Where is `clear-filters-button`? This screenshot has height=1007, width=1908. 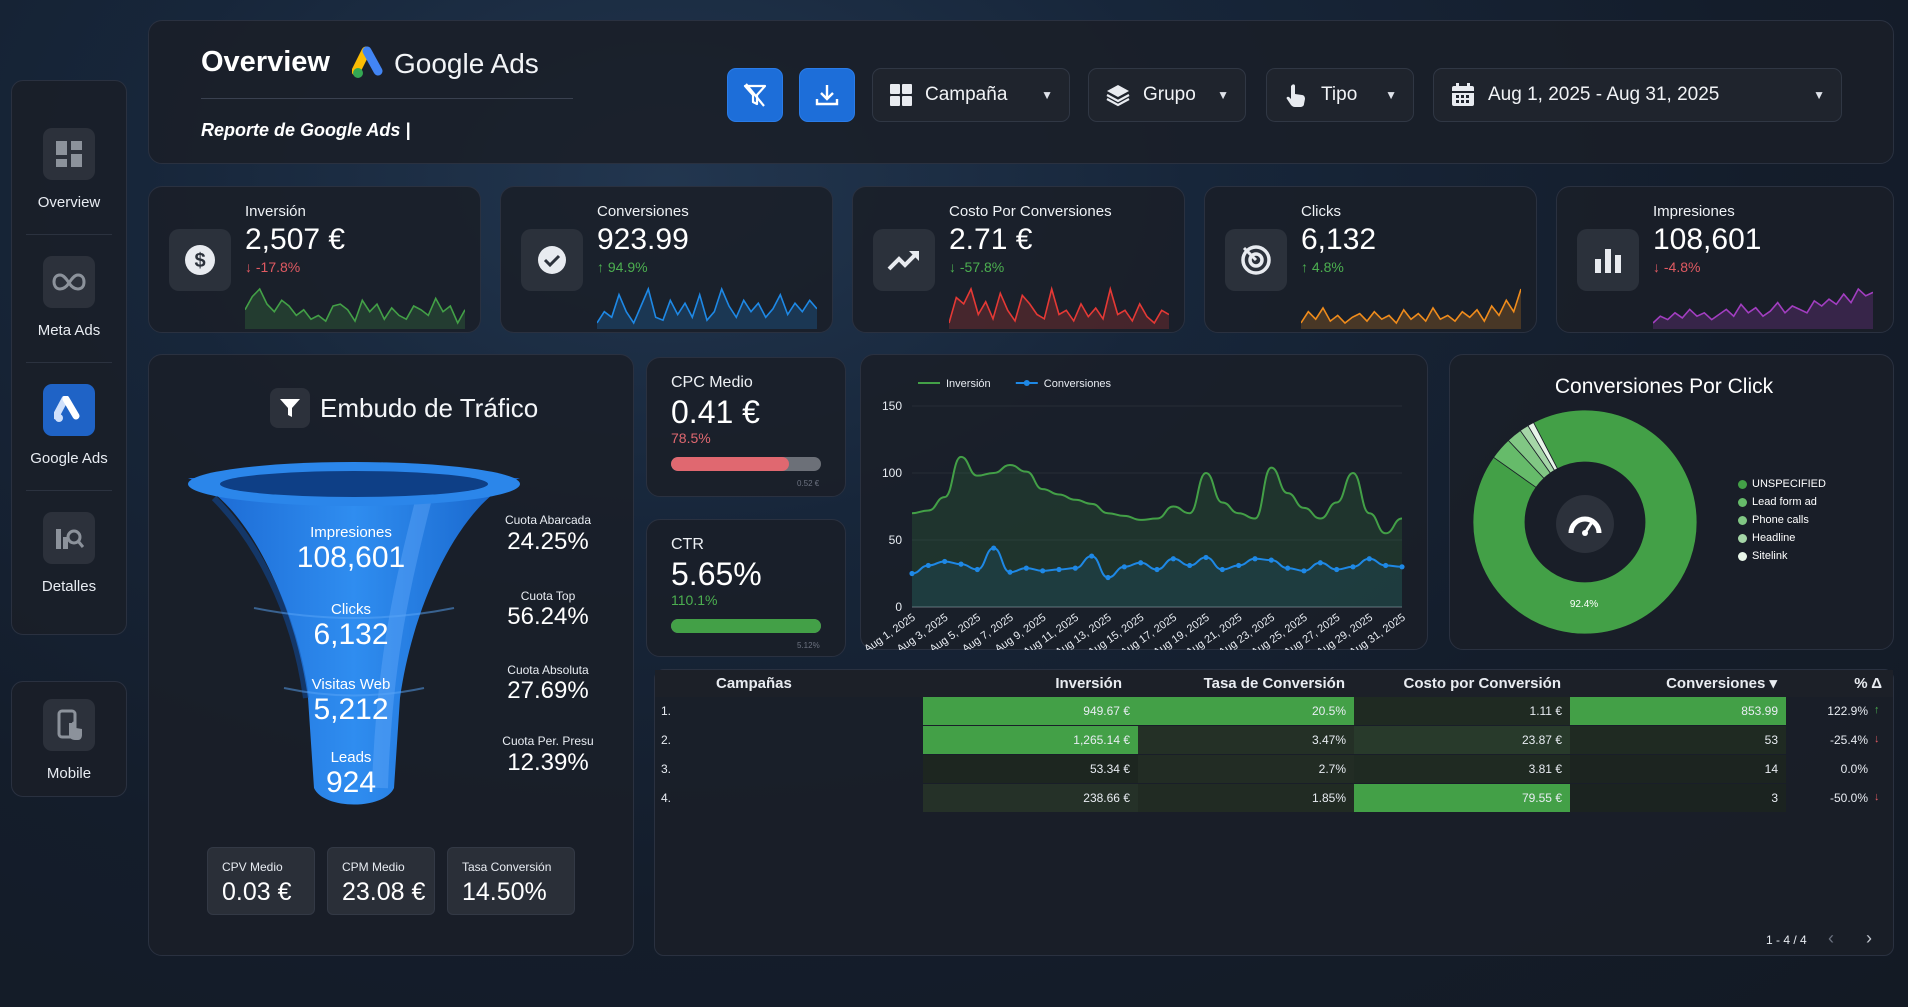
clear-filters-button is located at coordinates (755, 95).